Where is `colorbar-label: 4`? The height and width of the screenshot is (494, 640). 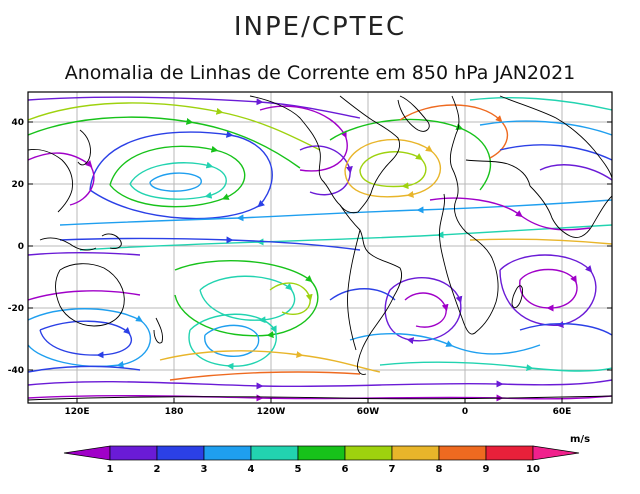
colorbar-label: 4 is located at coordinates (251, 469).